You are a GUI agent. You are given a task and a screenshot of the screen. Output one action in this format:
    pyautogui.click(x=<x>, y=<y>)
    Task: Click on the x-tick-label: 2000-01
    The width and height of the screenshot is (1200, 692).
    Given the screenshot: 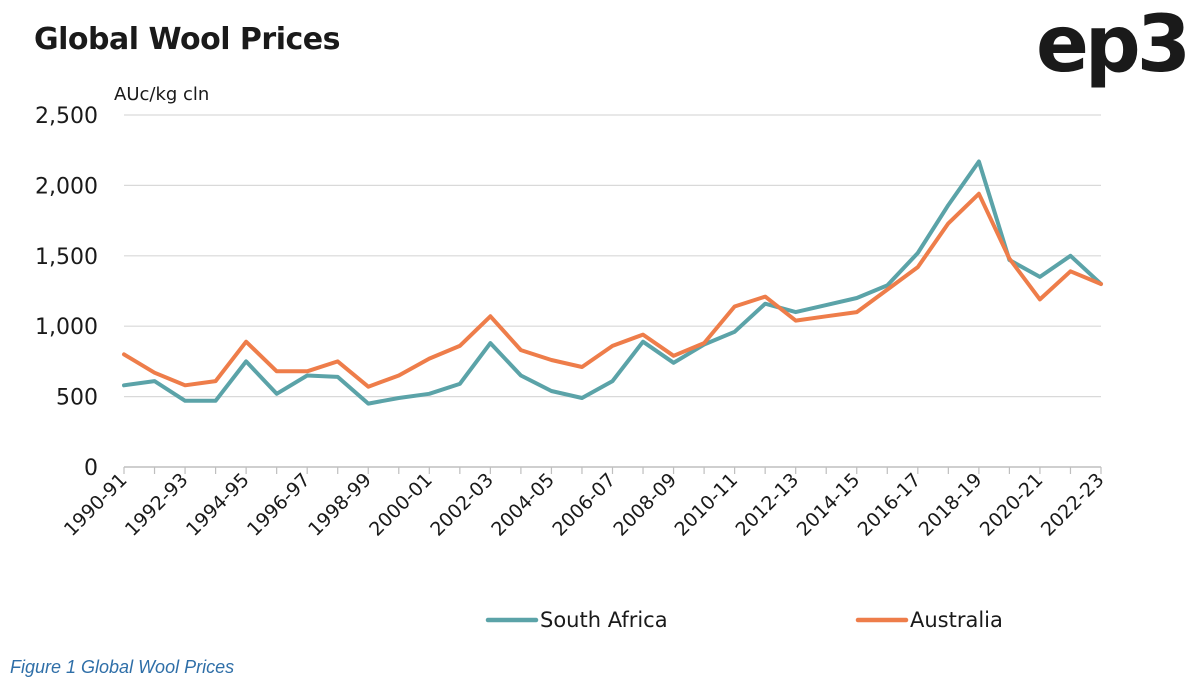 What is the action you would take?
    pyautogui.click(x=401, y=505)
    